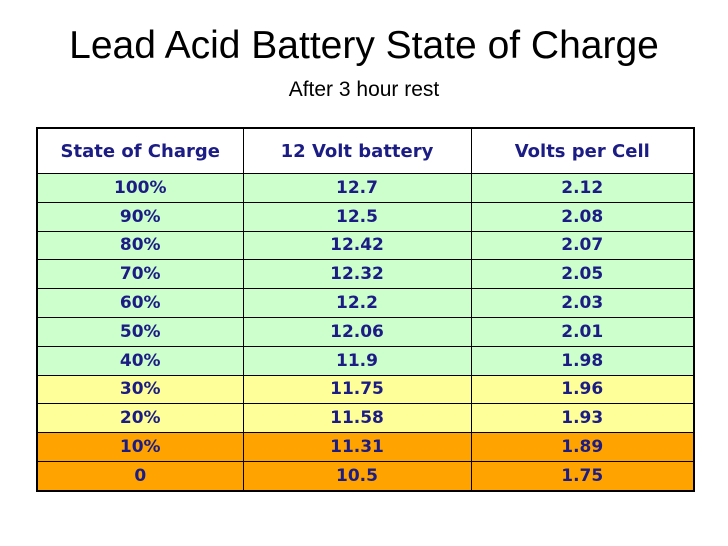 Image resolution: width=728 pixels, height=546 pixels. What do you see at coordinates (357, 245) in the screenshot?
I see `table-cell: 12.42` at bounding box center [357, 245].